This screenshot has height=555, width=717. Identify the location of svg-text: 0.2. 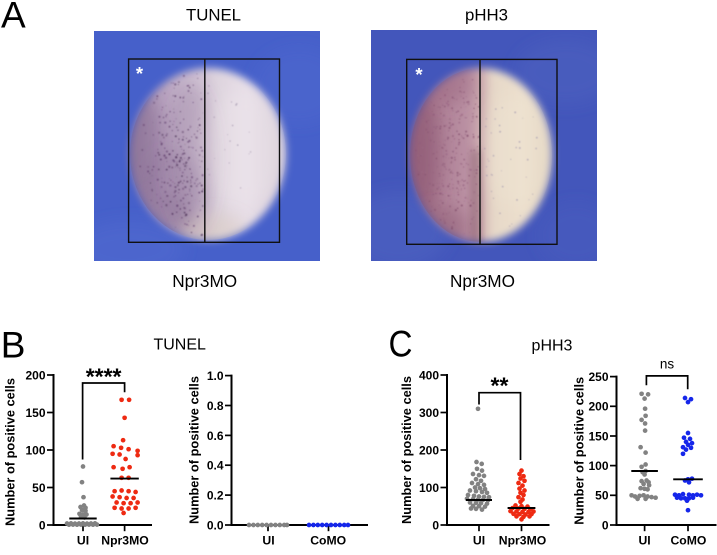
(215, 496).